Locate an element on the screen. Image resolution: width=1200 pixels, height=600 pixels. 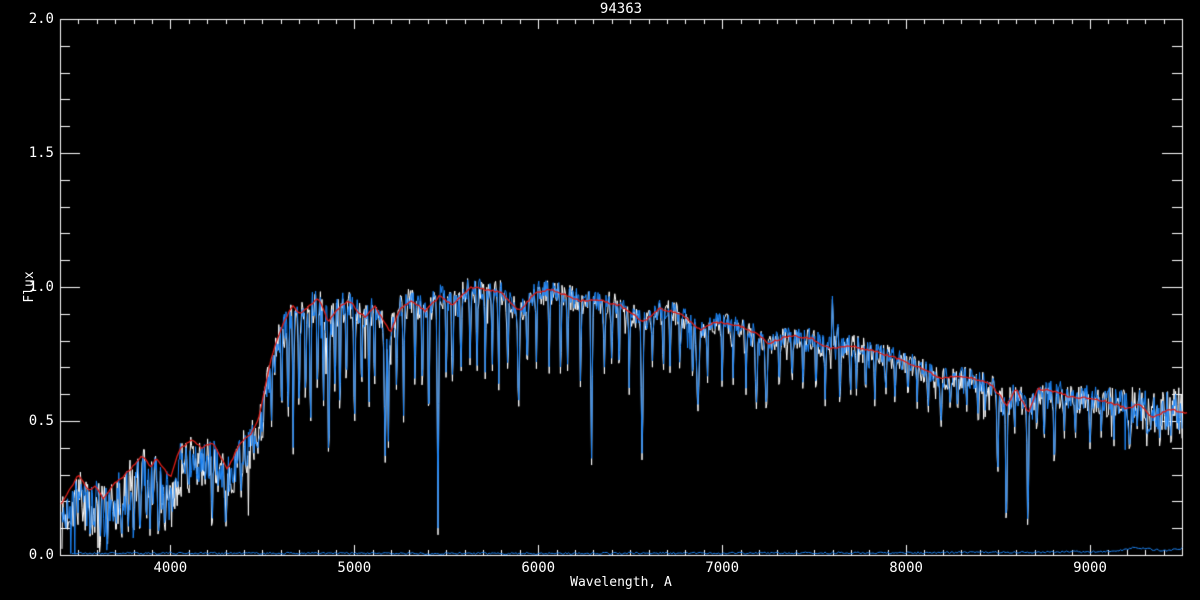
x-axis-tick-label: 5000 is located at coordinates (354, 568).